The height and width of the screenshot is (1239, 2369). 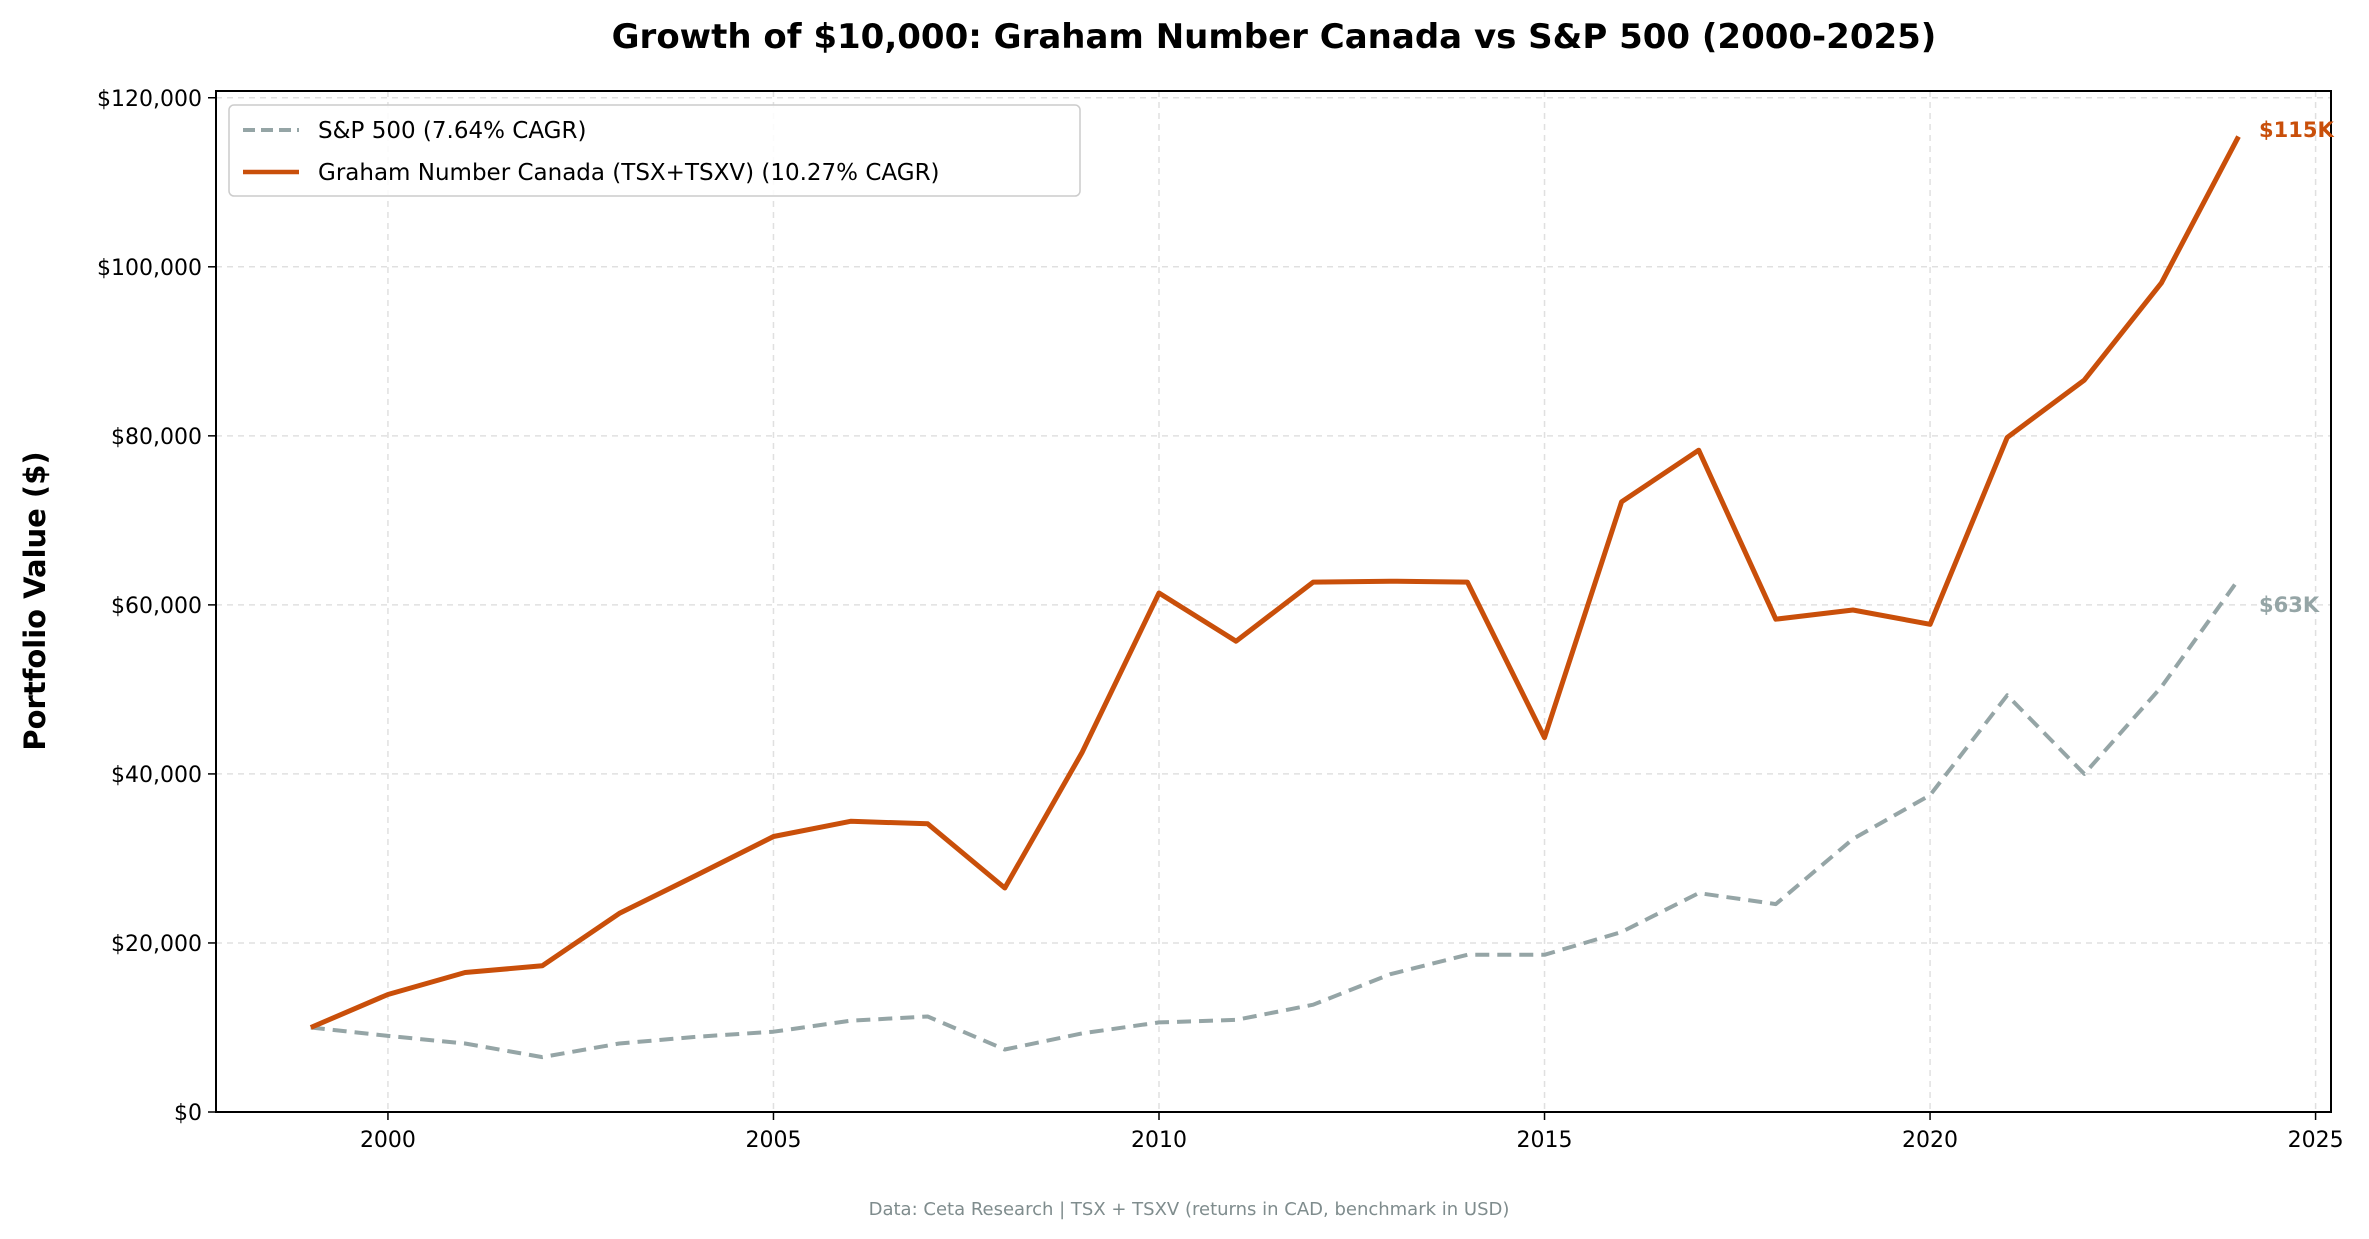 What do you see at coordinates (773, 1140) in the screenshot?
I see `x-tick-label: 2005` at bounding box center [773, 1140].